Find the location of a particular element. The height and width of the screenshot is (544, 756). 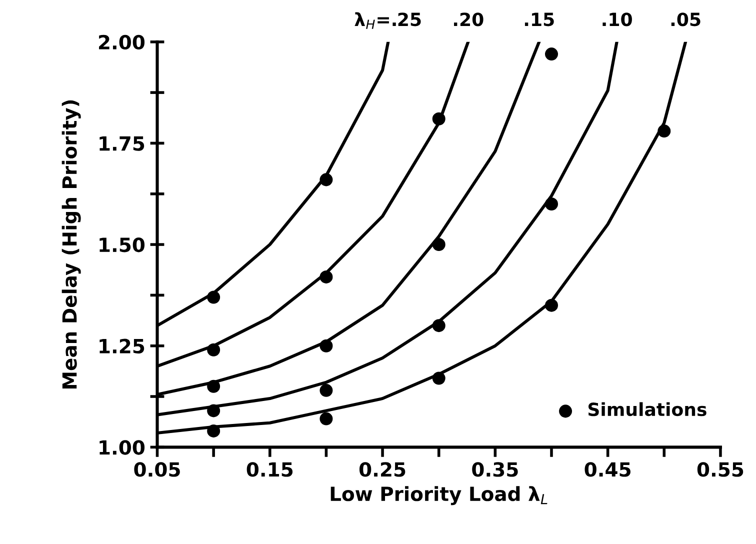

y-tick-label: 1.50 is located at coordinates (122, 244).